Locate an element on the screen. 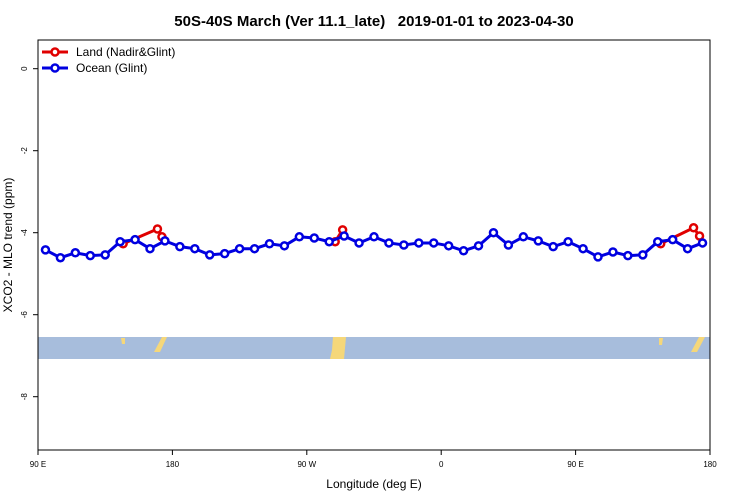  y-tick-label: -8 is located at coordinates (24, 397).